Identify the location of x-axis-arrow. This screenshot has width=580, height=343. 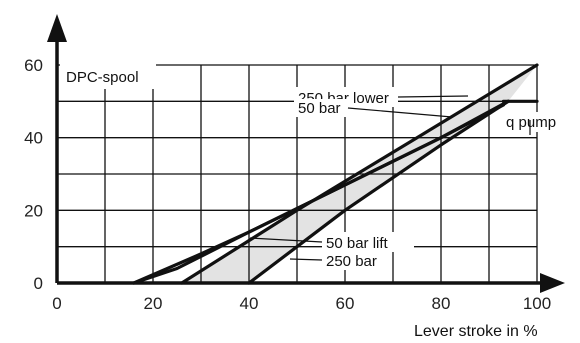
(552, 283).